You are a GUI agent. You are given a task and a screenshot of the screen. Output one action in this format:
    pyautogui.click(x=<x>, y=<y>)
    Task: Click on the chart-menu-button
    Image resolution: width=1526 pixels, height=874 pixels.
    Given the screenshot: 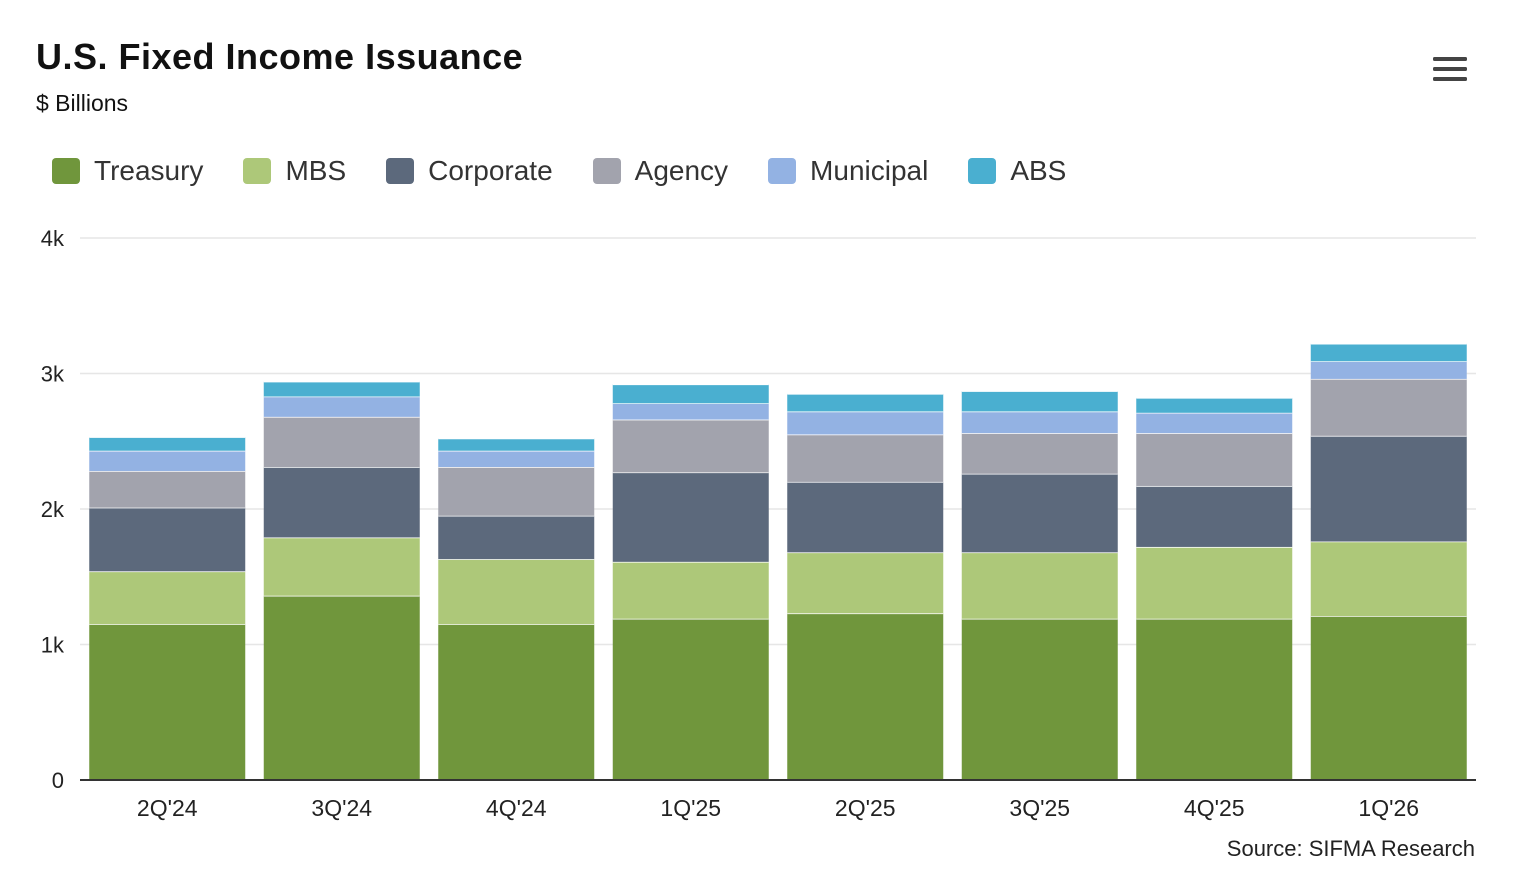 What is the action you would take?
    pyautogui.click(x=1450, y=69)
    